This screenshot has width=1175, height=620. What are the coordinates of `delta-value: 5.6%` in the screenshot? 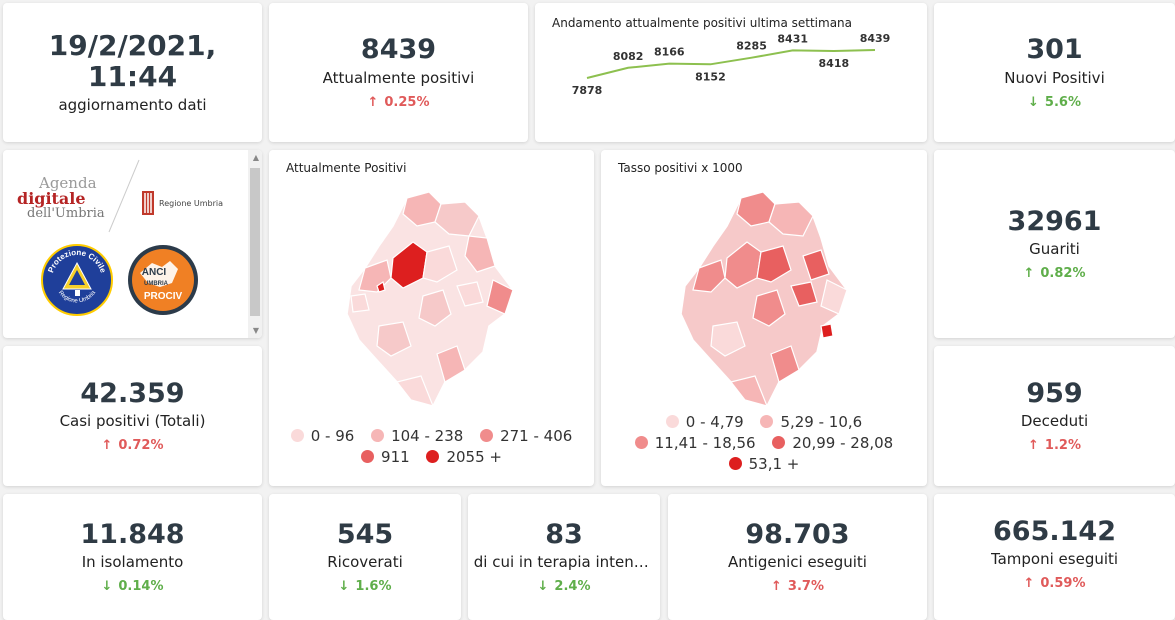 It's located at (1062, 102).